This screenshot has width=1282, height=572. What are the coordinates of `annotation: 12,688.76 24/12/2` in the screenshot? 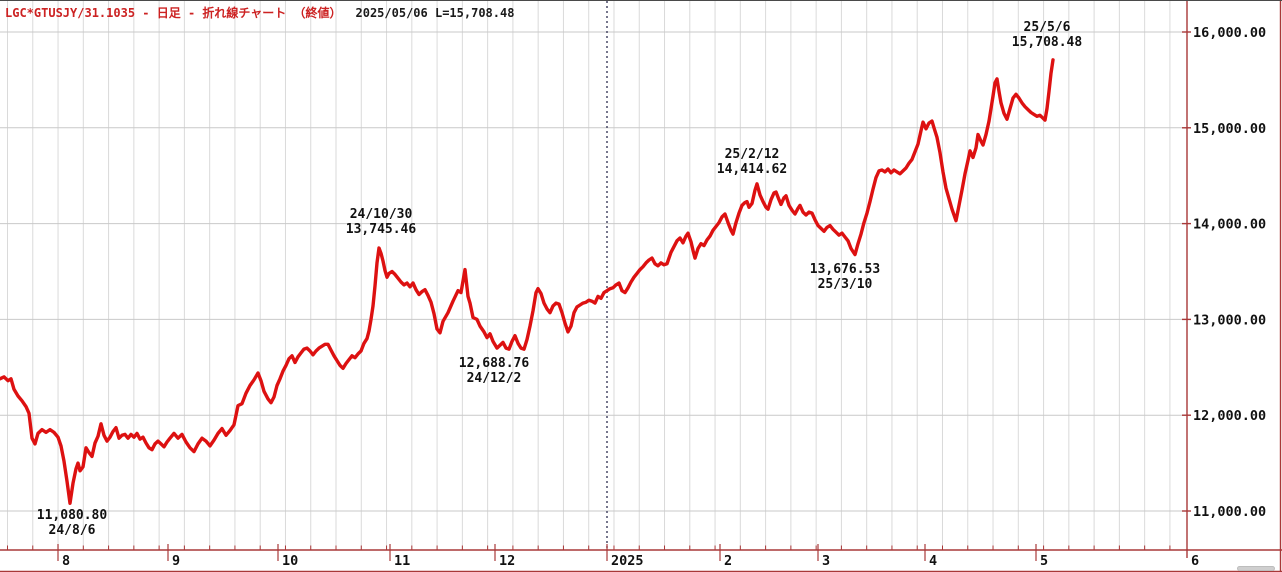 It's located at (494, 371).